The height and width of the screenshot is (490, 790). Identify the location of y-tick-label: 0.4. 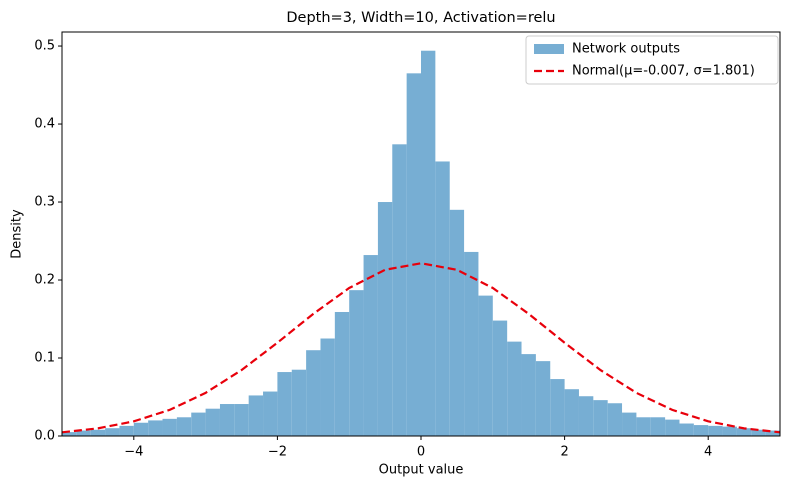
(44, 124).